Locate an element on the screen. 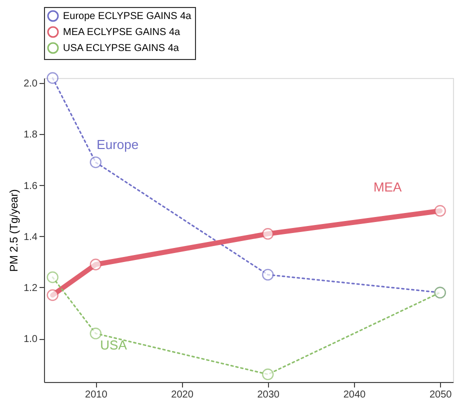 This screenshot has height=413, width=471. x-tick-label: 2020 is located at coordinates (182, 395).